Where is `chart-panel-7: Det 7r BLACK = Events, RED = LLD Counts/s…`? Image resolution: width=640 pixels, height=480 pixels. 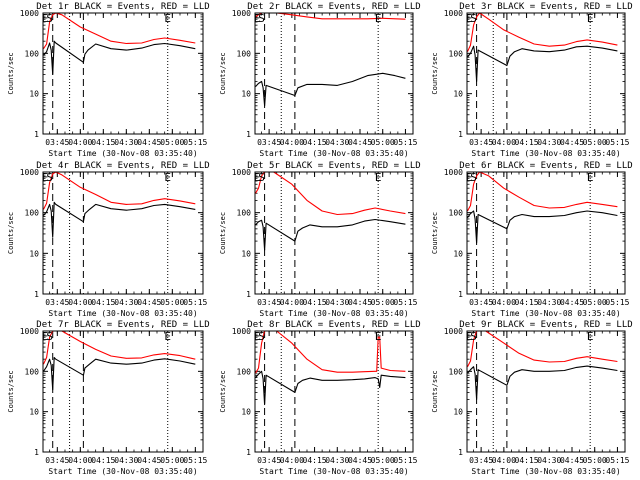 chart-panel-7: Det 7r BLACK = Events, RED = LLD Counts/s… is located at coordinates (108, 398).